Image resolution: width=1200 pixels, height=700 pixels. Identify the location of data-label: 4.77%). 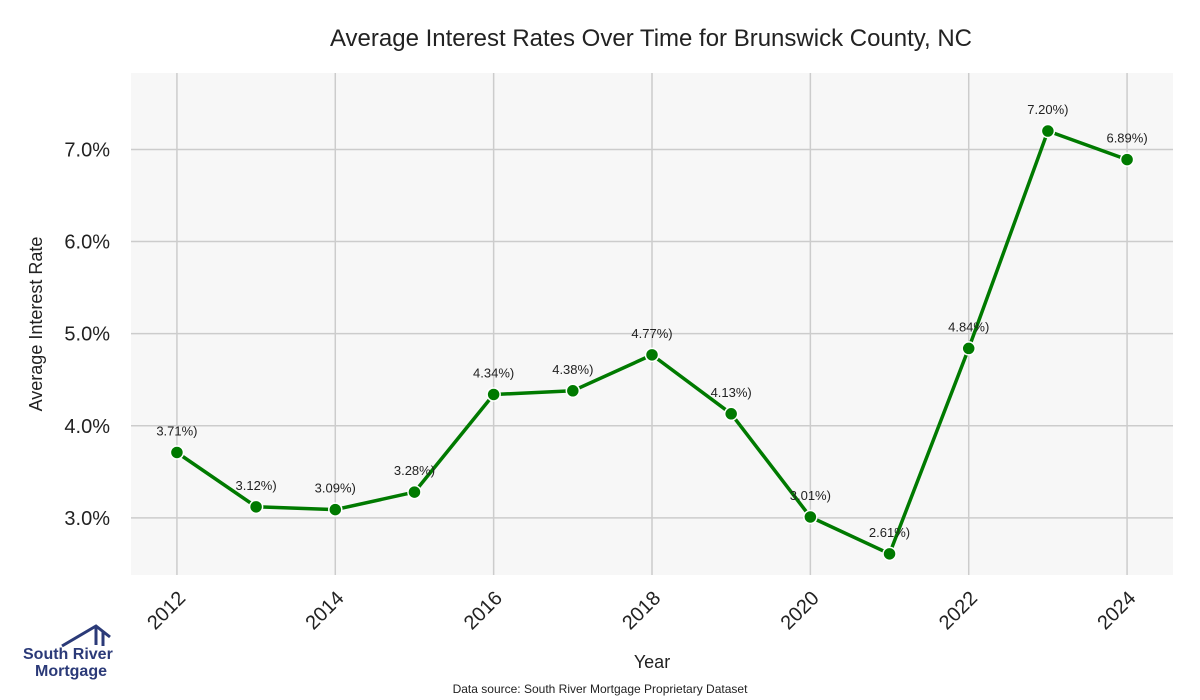
(651, 333).